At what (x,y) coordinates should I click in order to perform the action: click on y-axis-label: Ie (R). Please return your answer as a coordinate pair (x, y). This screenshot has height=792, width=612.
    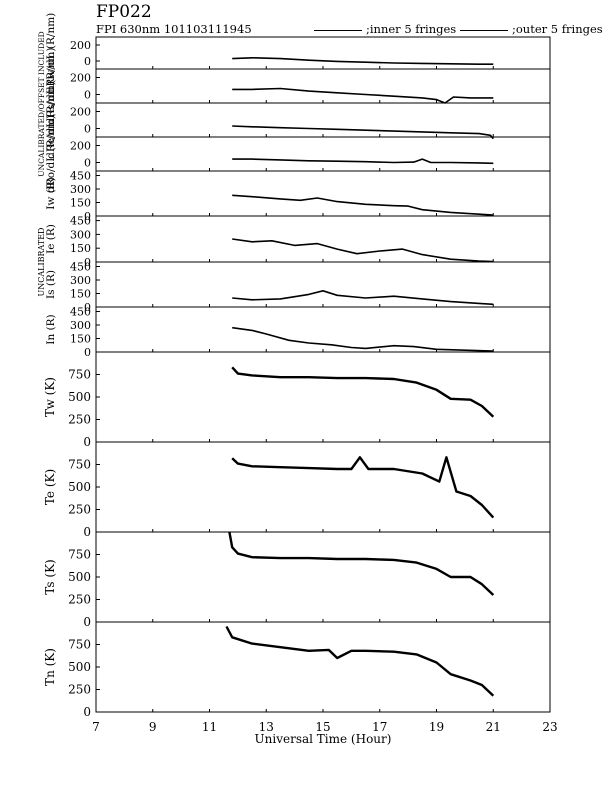
    Looking at the image, I should click on (51, 239).